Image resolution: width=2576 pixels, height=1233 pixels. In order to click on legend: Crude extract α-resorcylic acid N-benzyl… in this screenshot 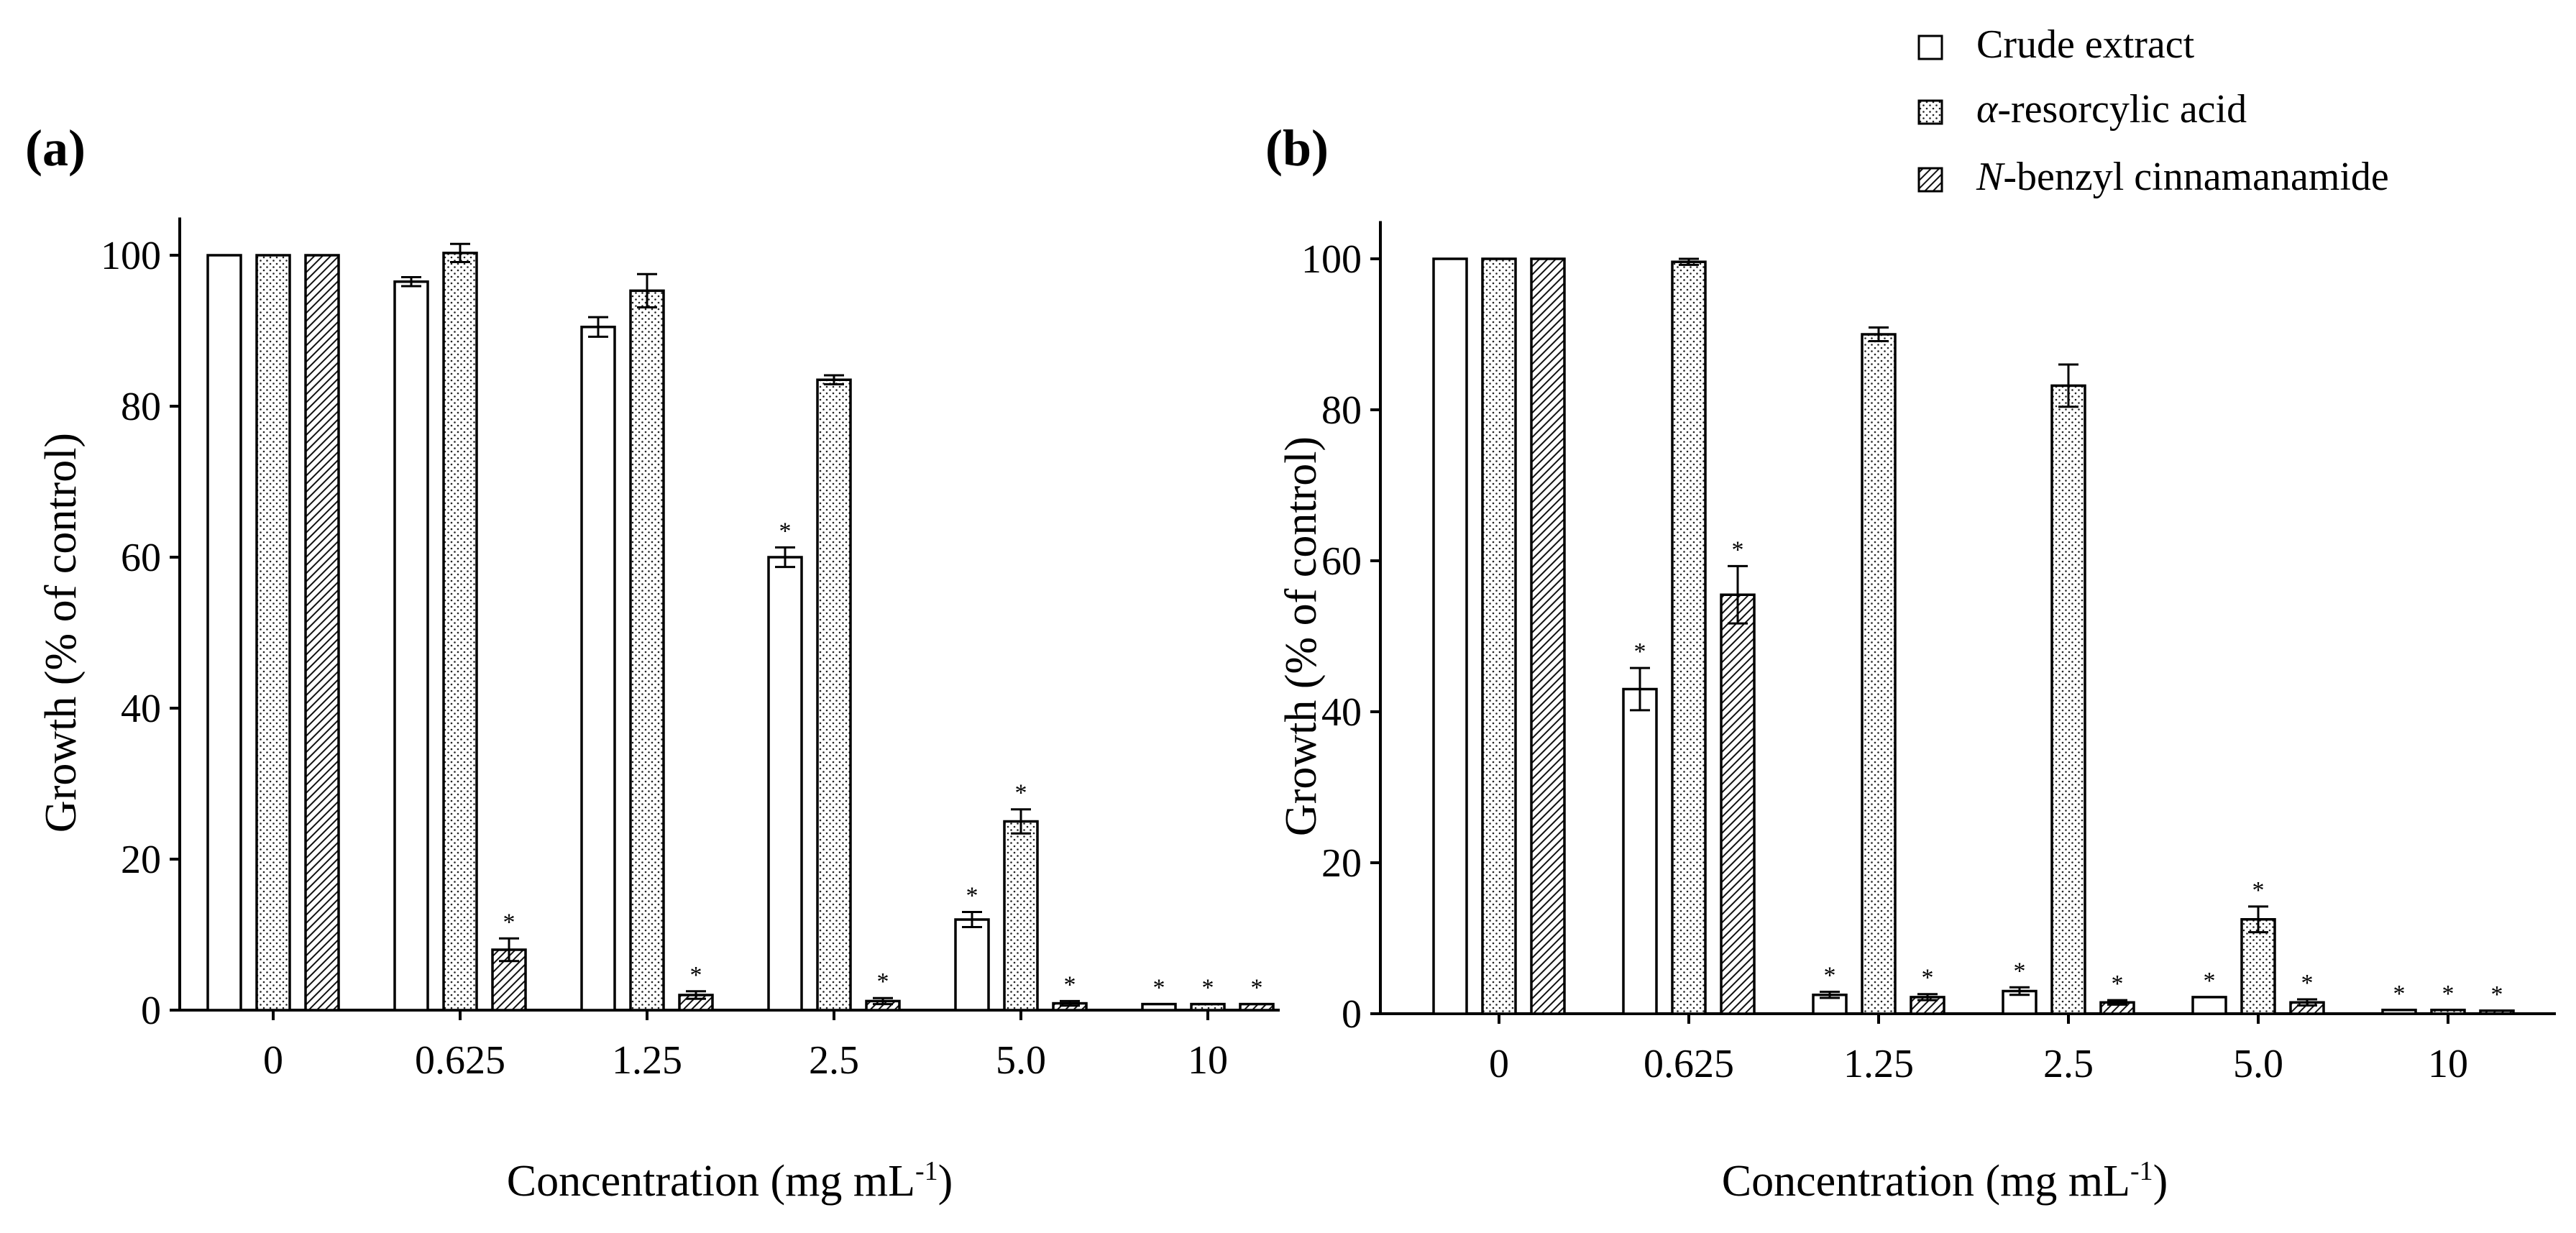, I will do `click(2153, 111)`.